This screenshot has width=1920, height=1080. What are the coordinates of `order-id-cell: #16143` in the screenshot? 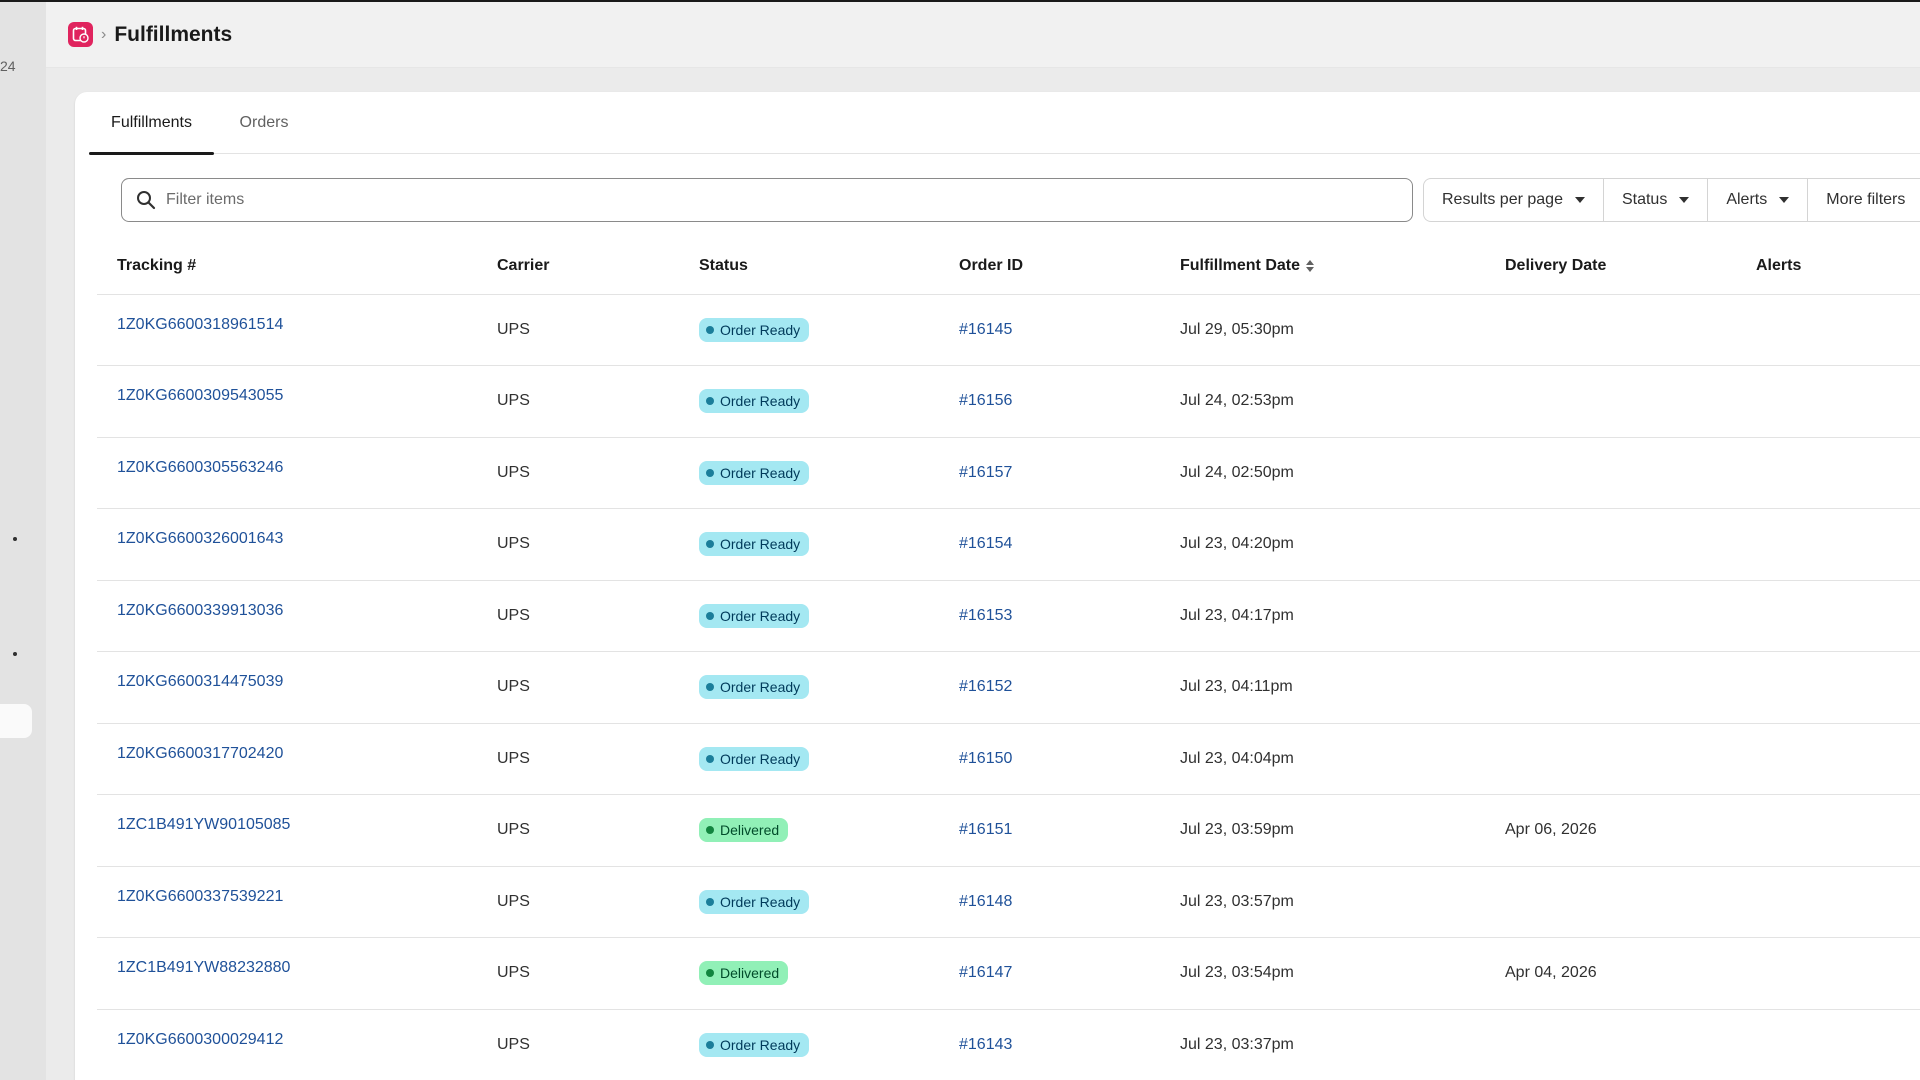 It's located at (1049, 1044).